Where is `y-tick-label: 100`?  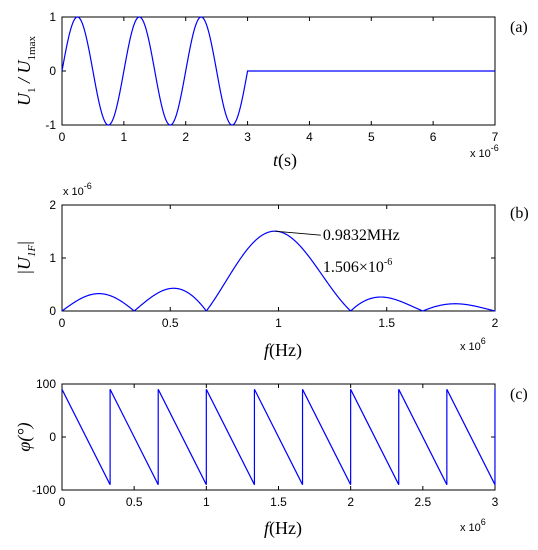
y-tick-label: 100 is located at coordinates (46, 384).